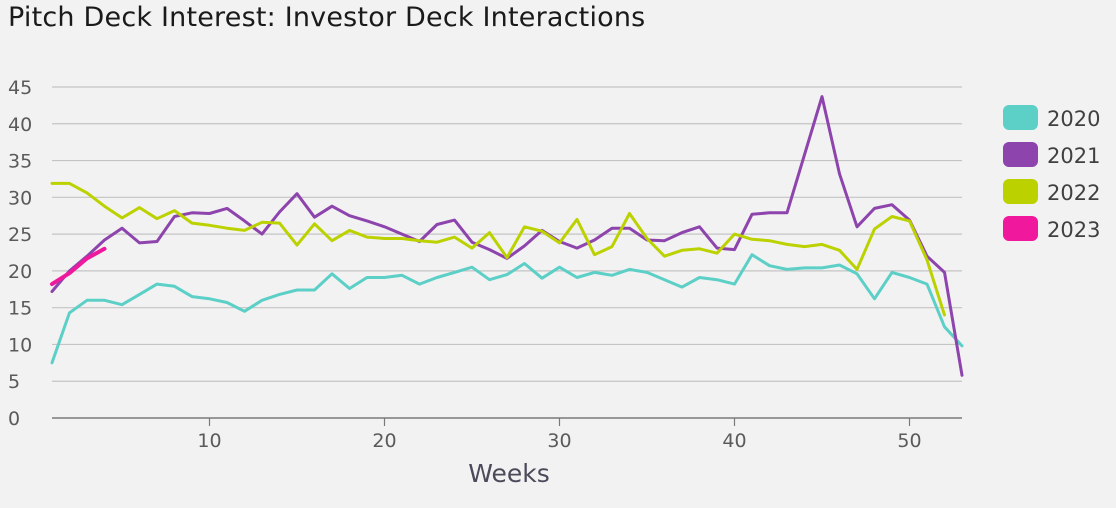 This screenshot has height=508, width=1116. I want to click on x-axis-ticks: 10 20 30 40 50, so click(559, 435).